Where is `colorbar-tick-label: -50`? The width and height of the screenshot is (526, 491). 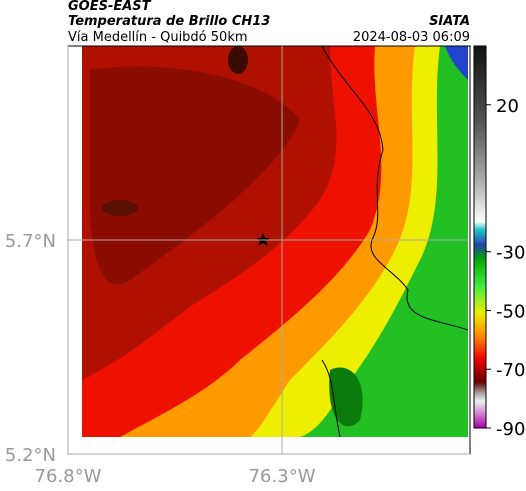
colorbar-tick-label: -50 is located at coordinates (510, 311).